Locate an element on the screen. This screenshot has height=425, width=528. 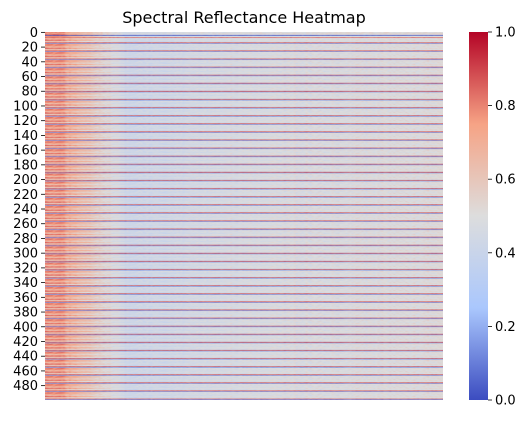
y-tick-label: 340 is located at coordinates (25, 283).